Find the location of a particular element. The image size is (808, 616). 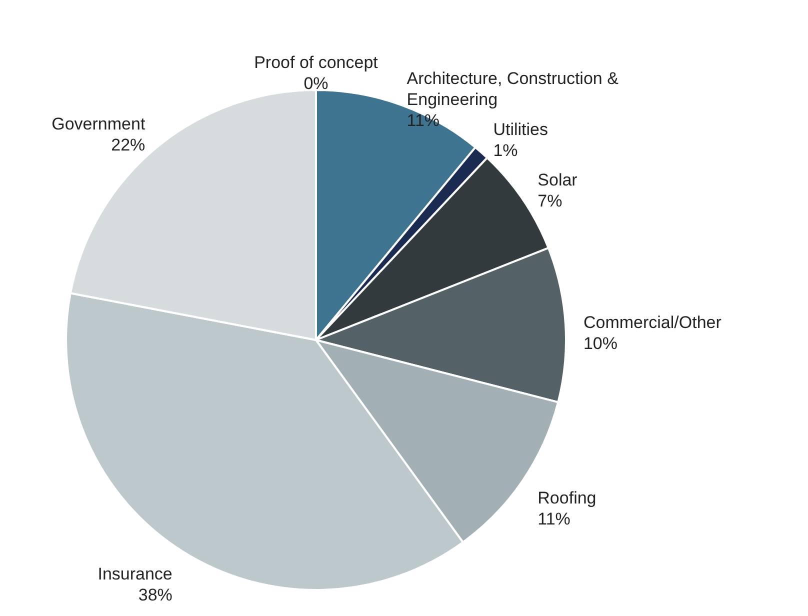

data-label: 7% is located at coordinates (550, 200).